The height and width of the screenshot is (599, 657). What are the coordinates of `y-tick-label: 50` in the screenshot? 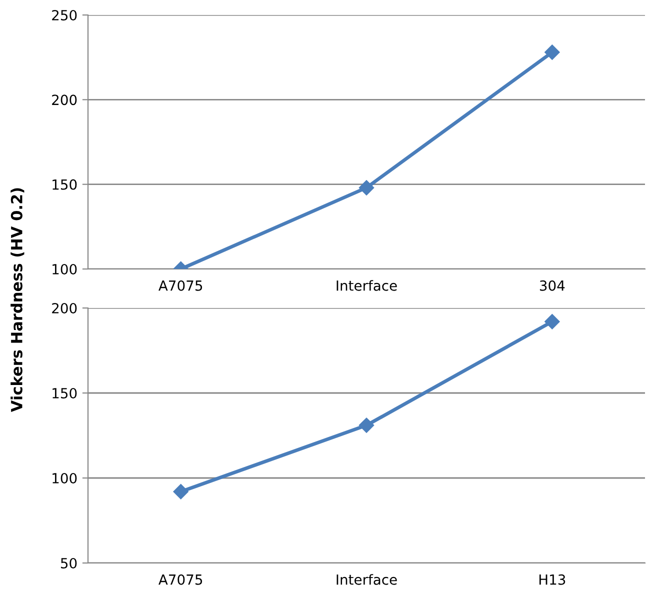 It's located at (68, 563).